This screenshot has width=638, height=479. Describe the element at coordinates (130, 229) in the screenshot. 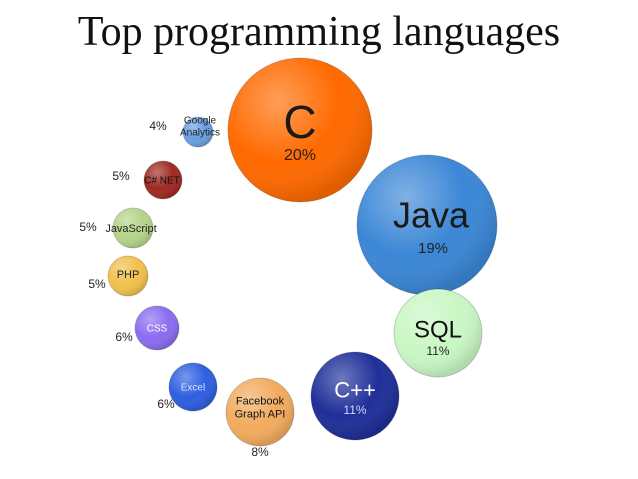

I see `bubble-label-javascript: JavaScript` at that location.